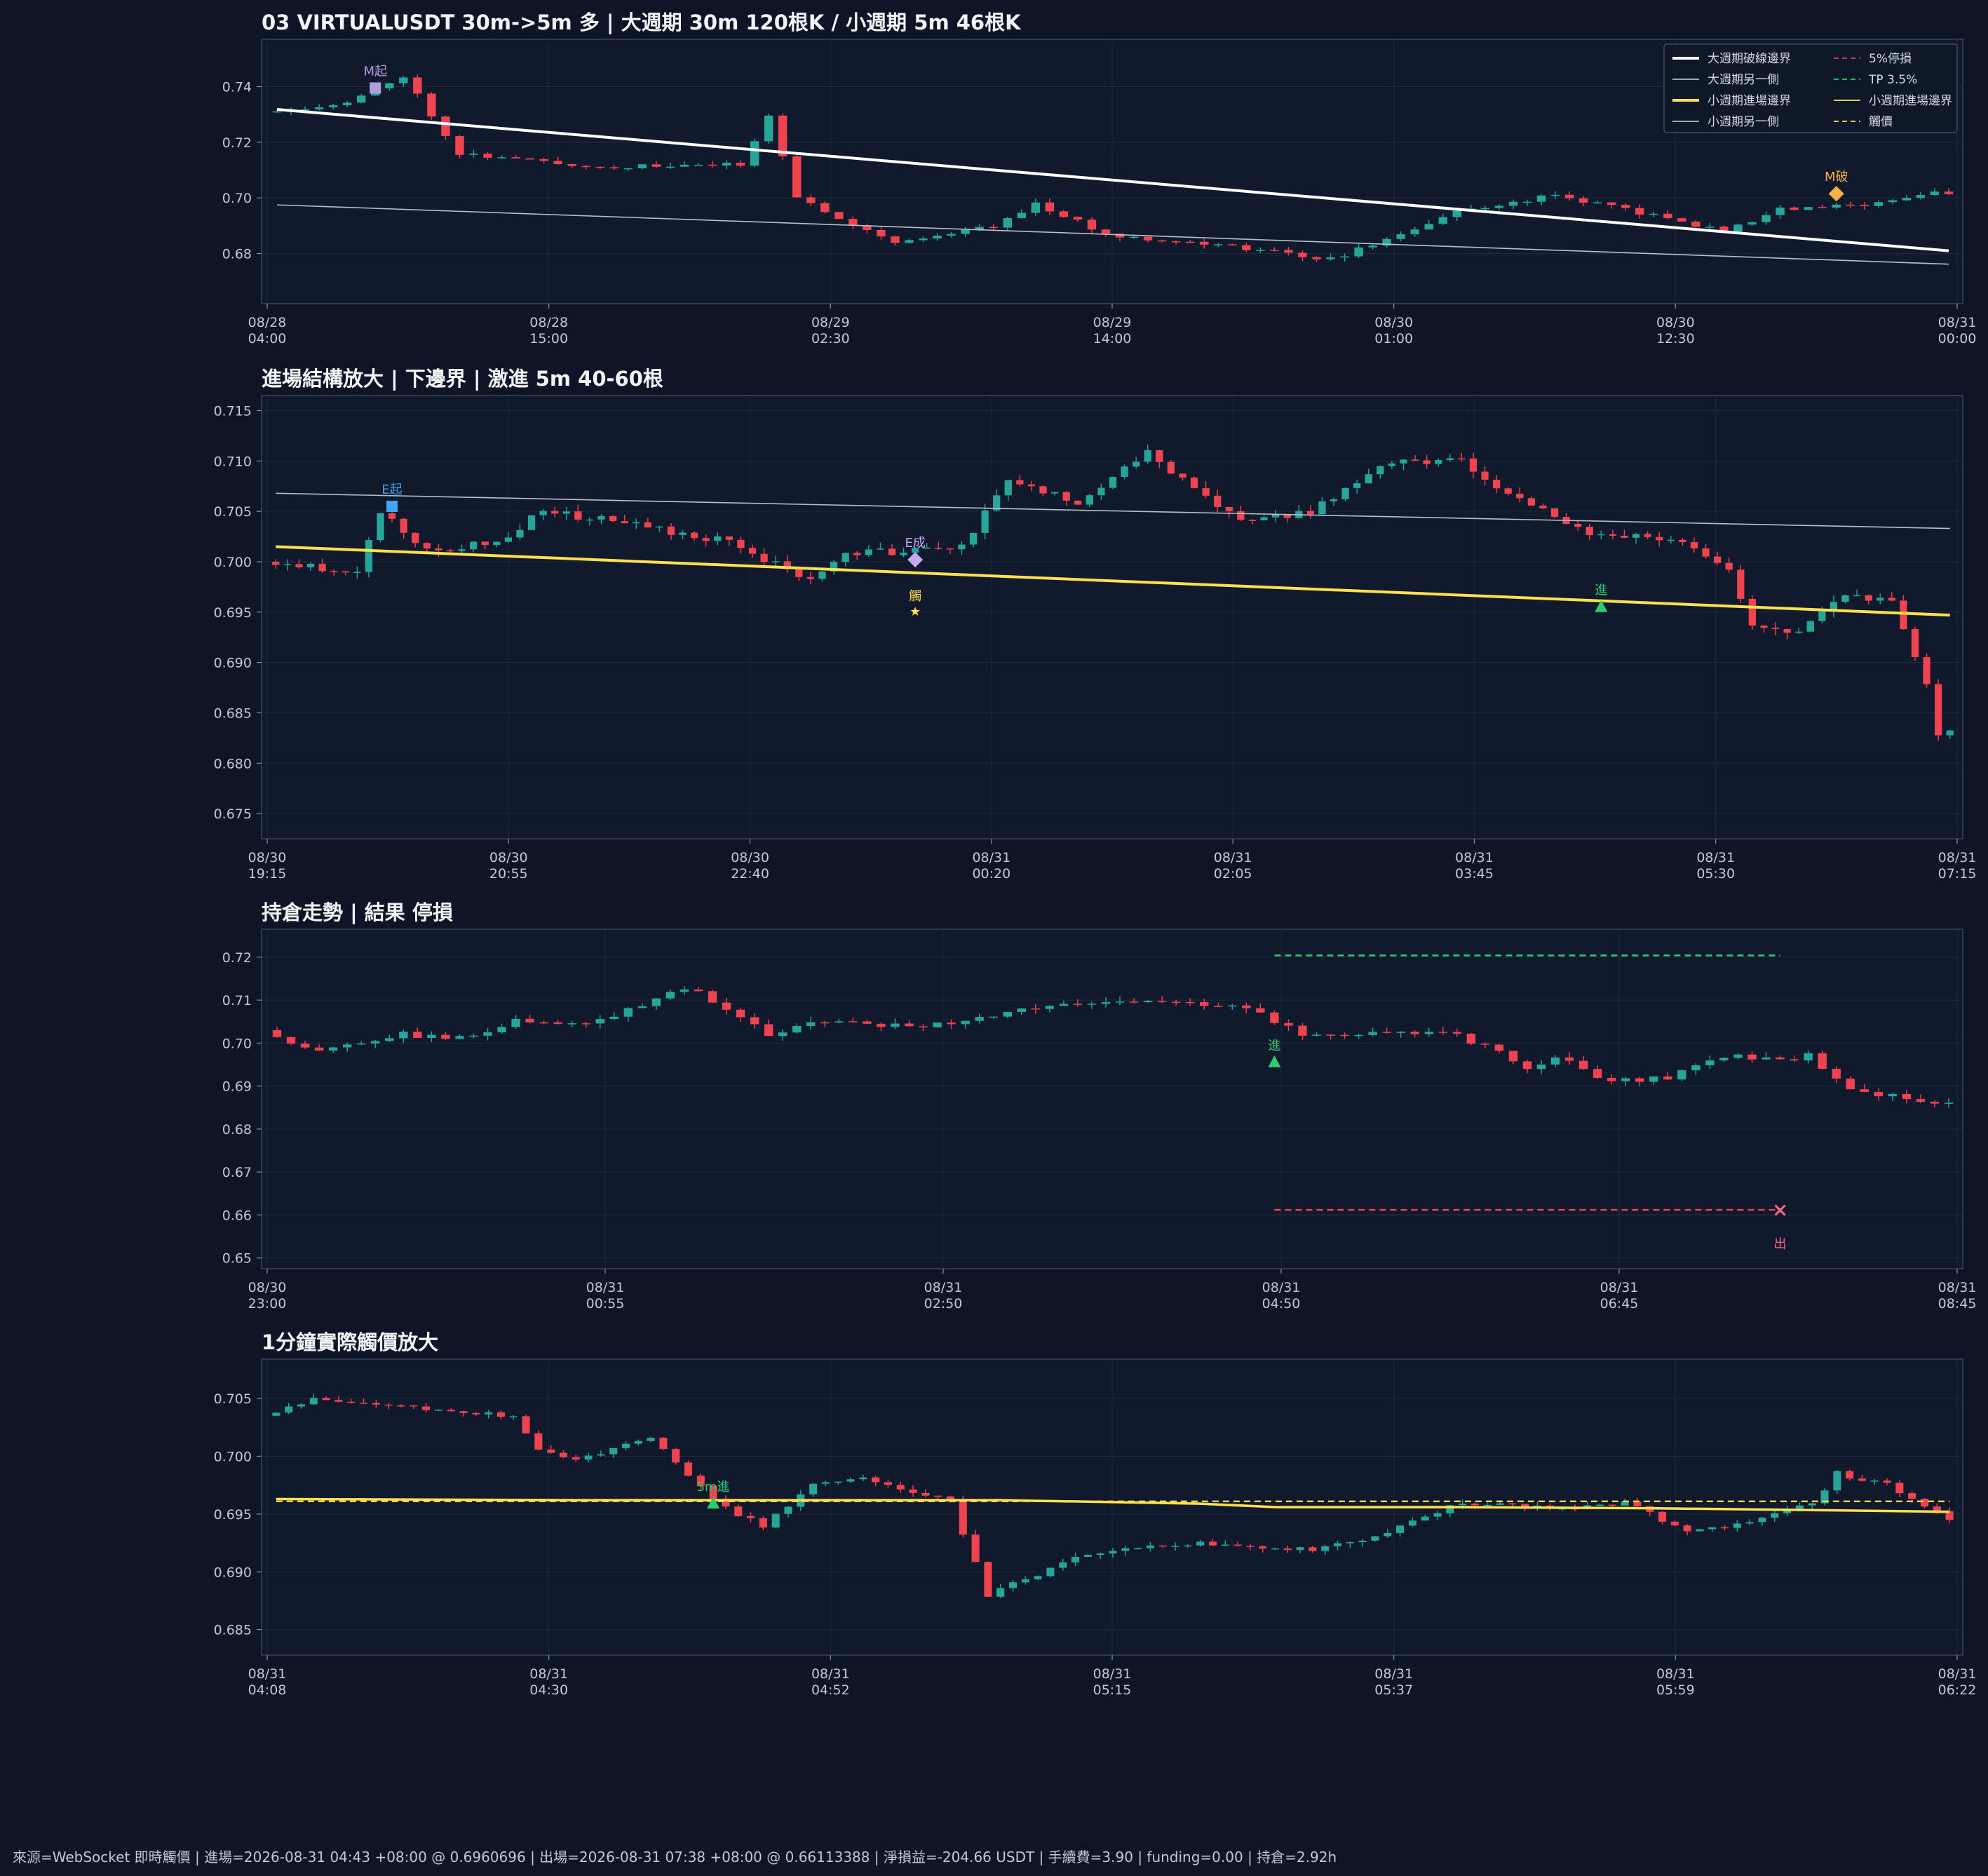 This screenshot has height=1876, width=1988. Describe the element at coordinates (1750, 101) in the screenshot. I see `legend-label: 小週期進場邊界` at that location.